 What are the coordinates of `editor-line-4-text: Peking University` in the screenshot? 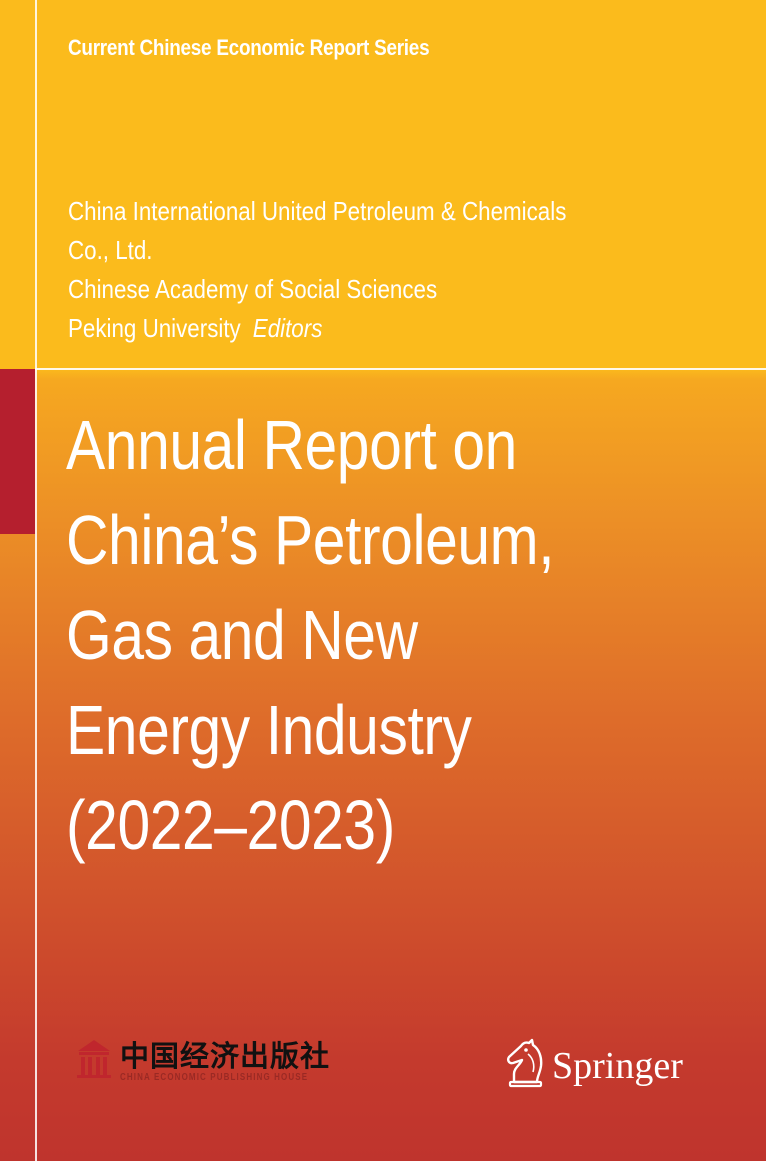 It's located at (154, 328).